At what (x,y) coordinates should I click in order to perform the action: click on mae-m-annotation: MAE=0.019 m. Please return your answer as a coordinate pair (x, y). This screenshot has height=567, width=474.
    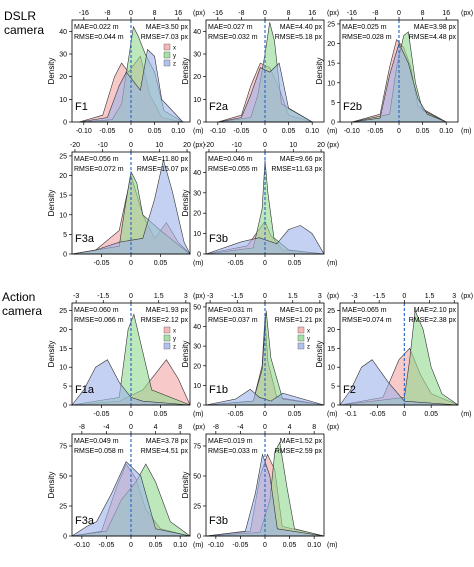
    Looking at the image, I should click on (230, 441).